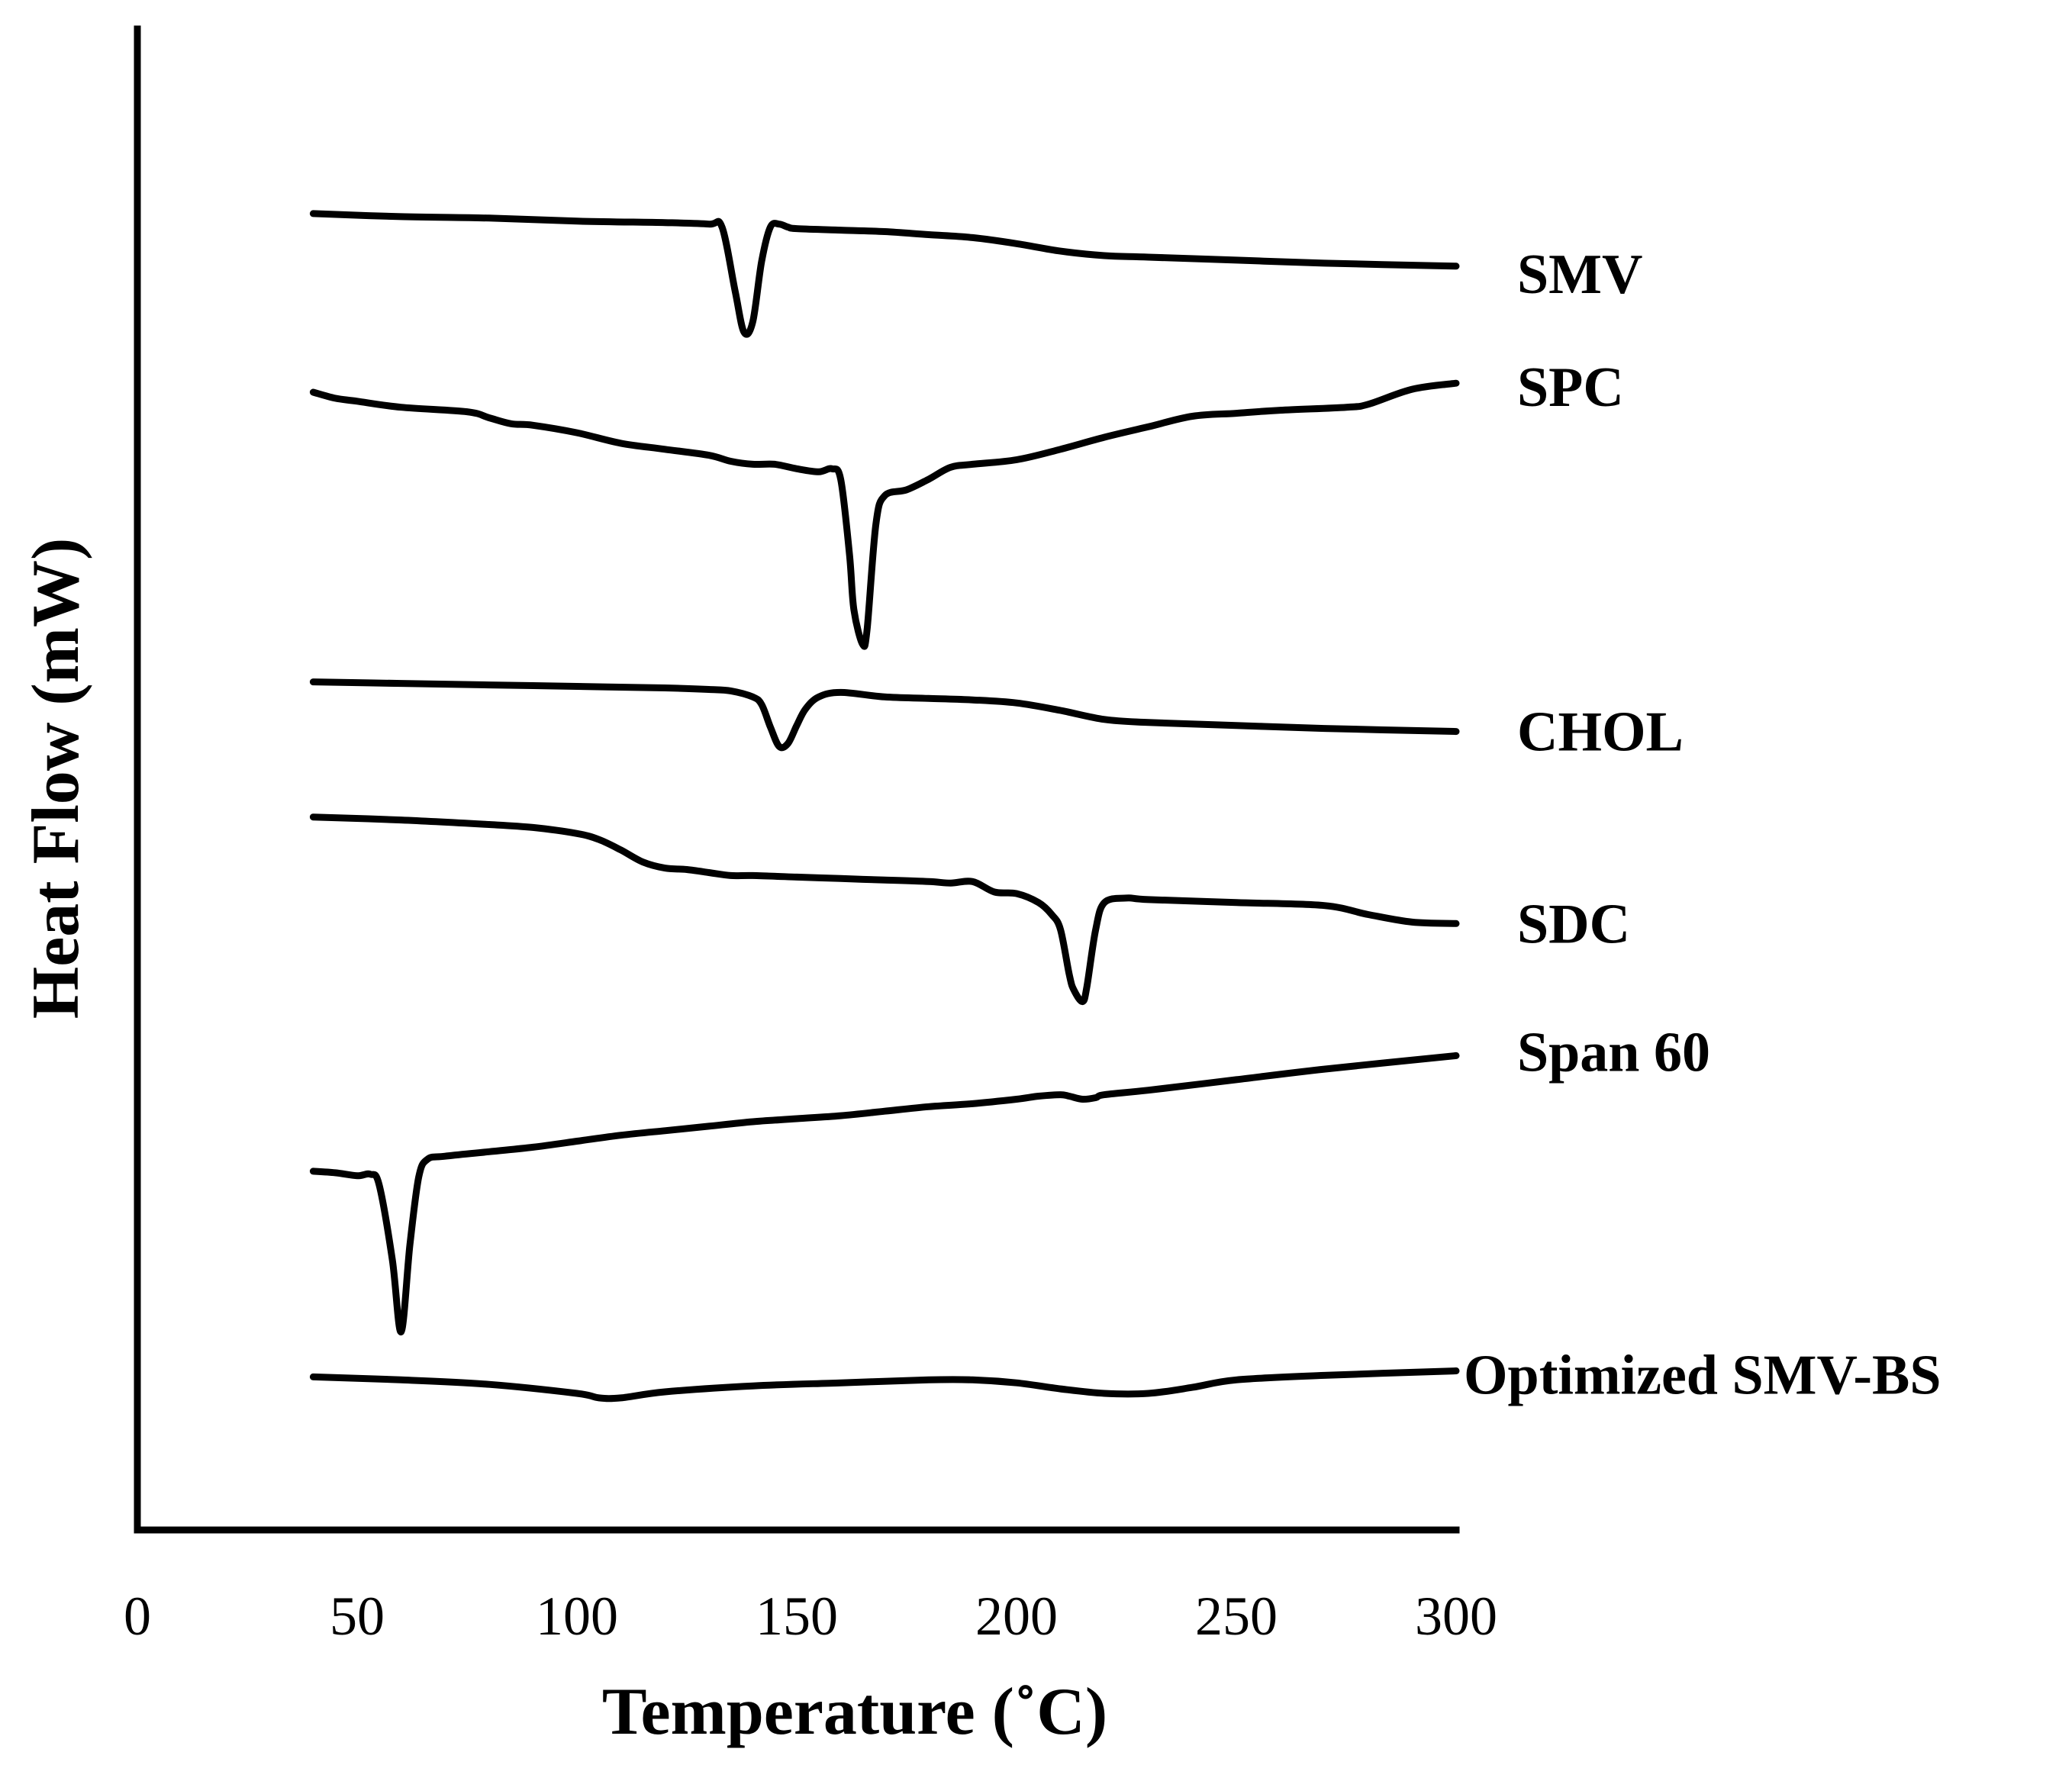 The width and height of the screenshot is (2072, 1765). What do you see at coordinates (1237, 1616) in the screenshot?
I see `x-tick-label: 250` at bounding box center [1237, 1616].